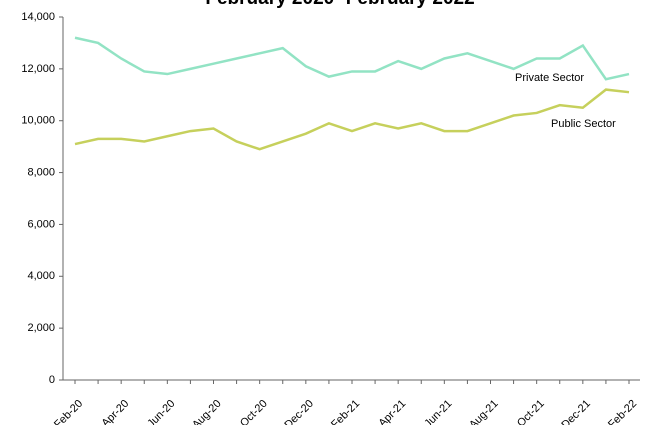 The width and height of the screenshot is (645, 425). Describe the element at coordinates (484, 411) in the screenshot. I see `x-tick-label: Aug-21` at that location.